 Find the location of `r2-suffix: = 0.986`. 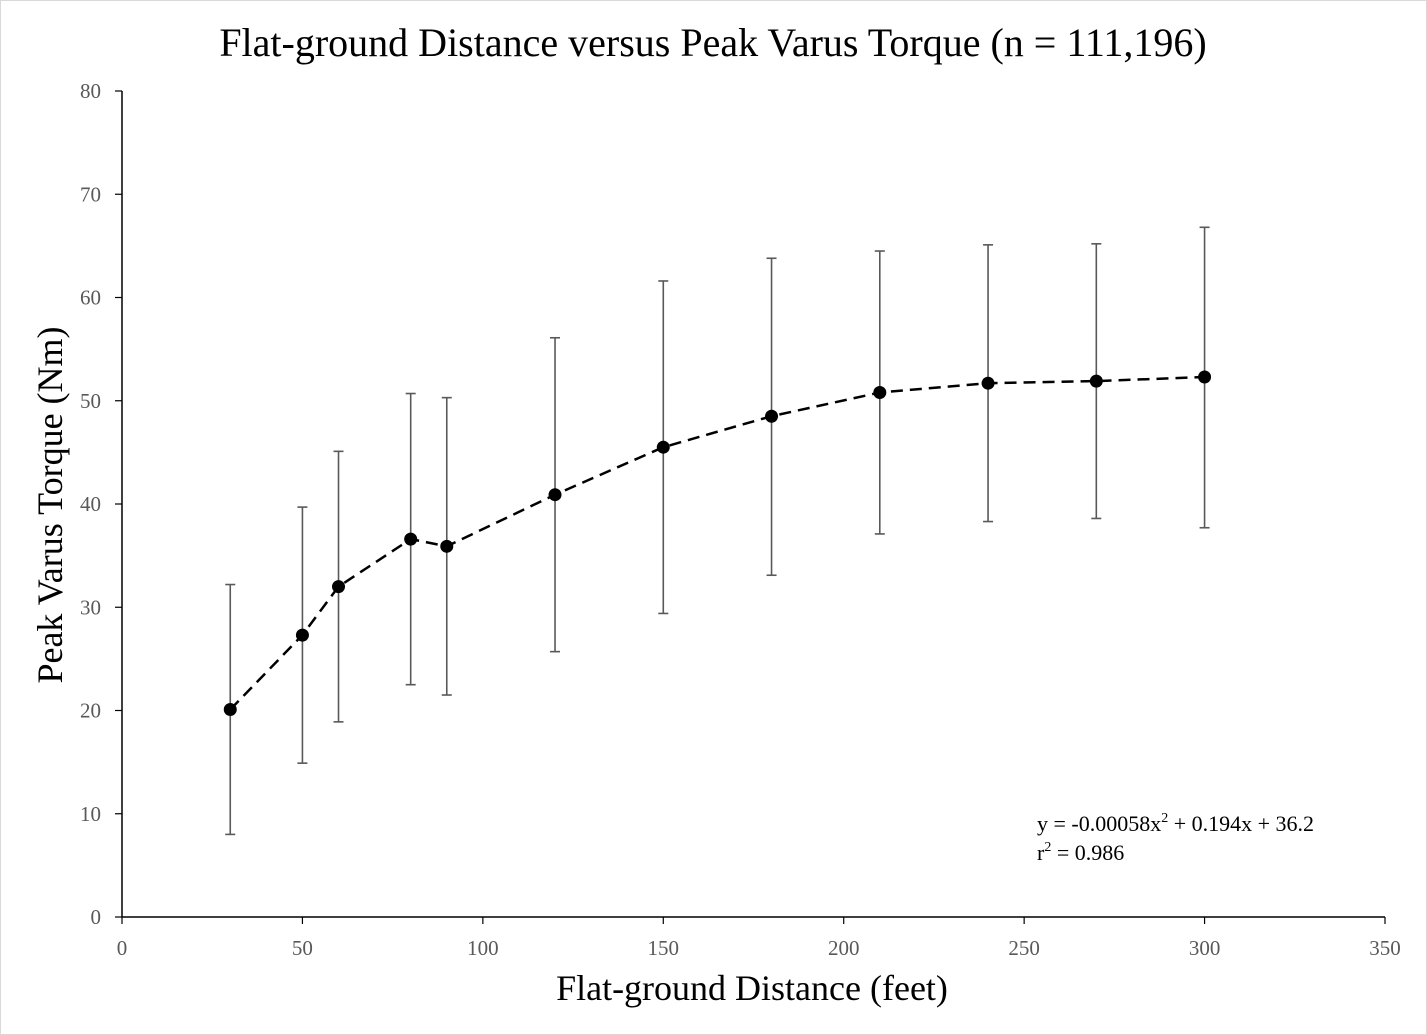

r2-suffix: = 0.986 is located at coordinates (1087, 852).